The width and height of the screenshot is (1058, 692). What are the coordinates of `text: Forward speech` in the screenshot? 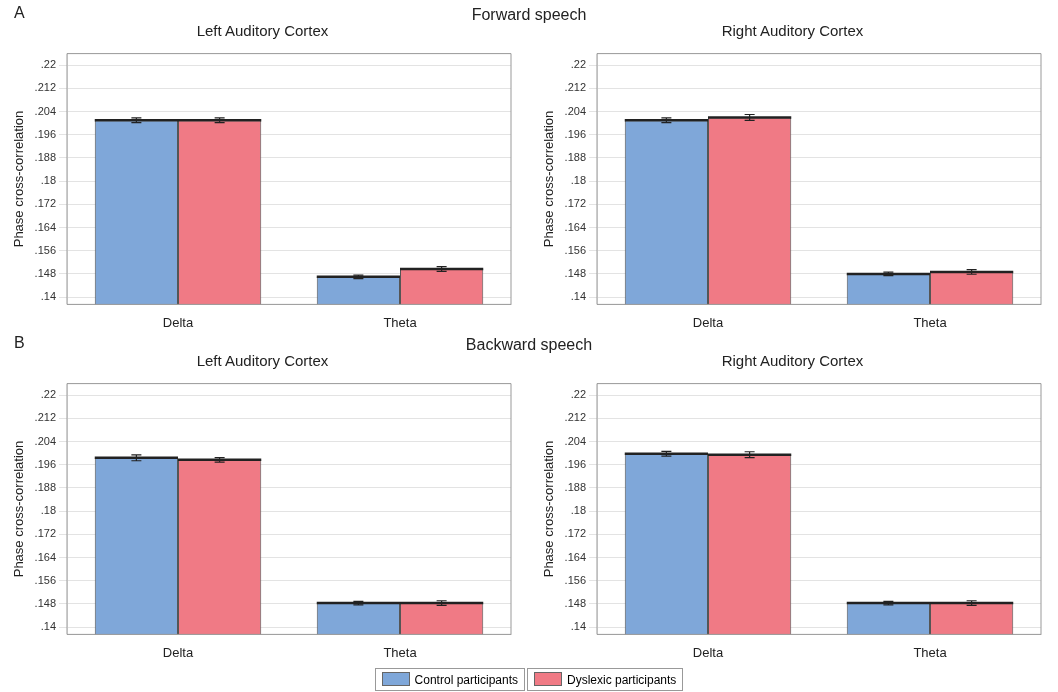 It's located at (529, 14).